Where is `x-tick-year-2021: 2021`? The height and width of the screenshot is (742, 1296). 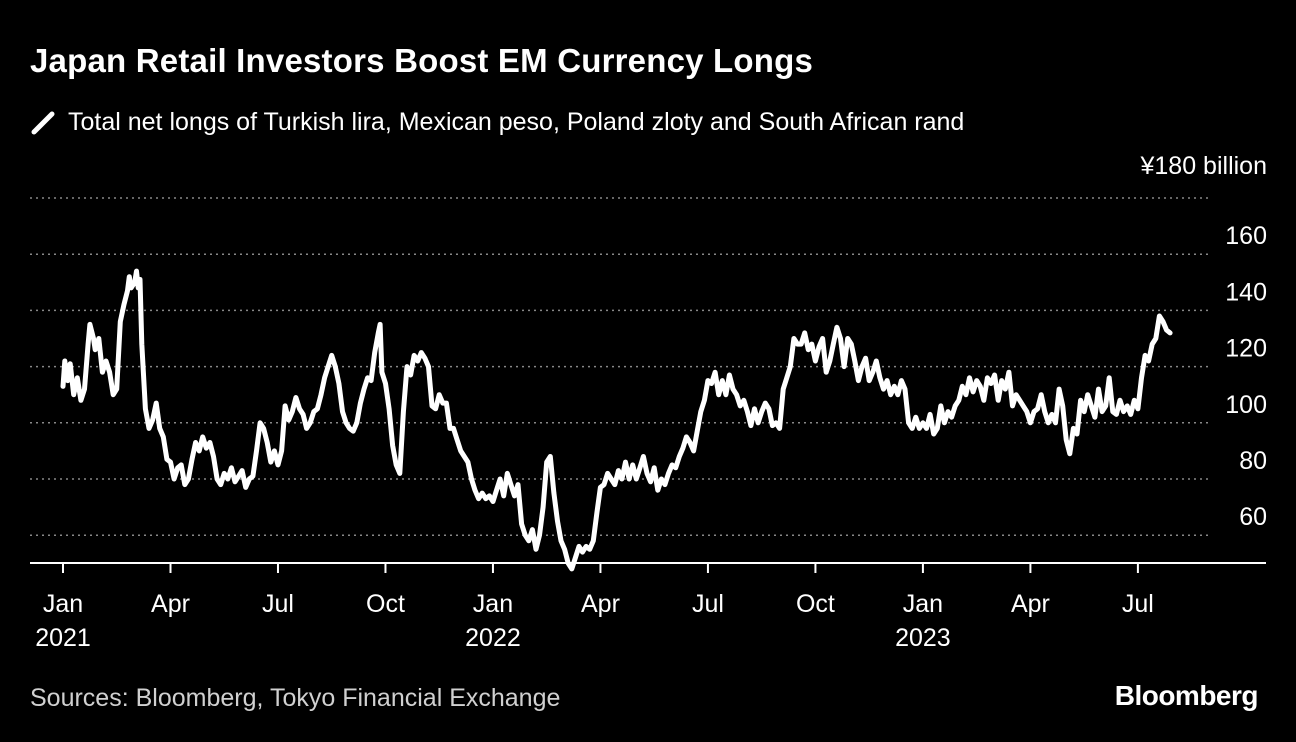 x-tick-year-2021: 2021 is located at coordinates (63, 638).